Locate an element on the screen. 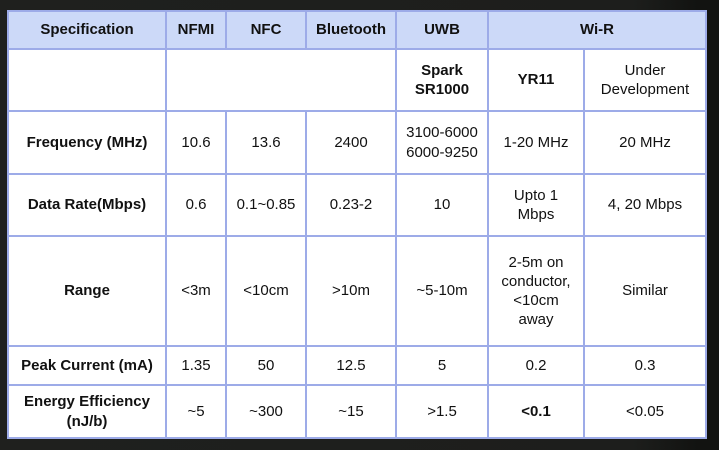 The height and width of the screenshot is (450, 719). subheader-cell-spec-empty is located at coordinates (87, 80).